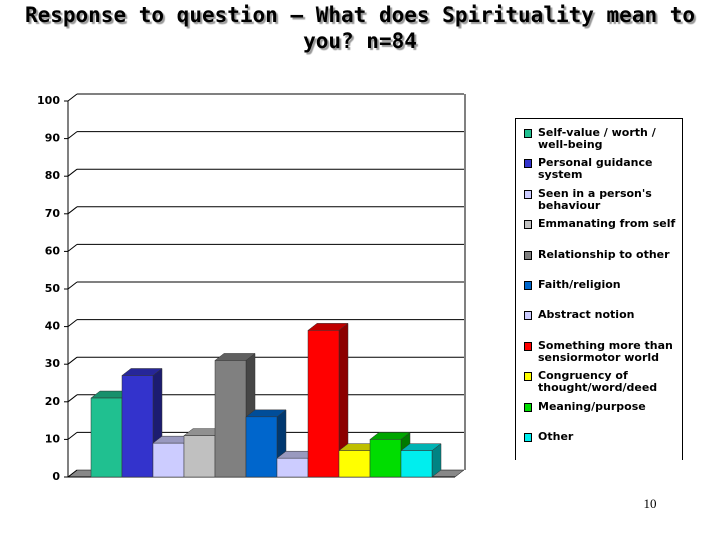  Describe the element at coordinates (595, 169) in the screenshot. I see `legend-label: Personal guidance system` at that location.